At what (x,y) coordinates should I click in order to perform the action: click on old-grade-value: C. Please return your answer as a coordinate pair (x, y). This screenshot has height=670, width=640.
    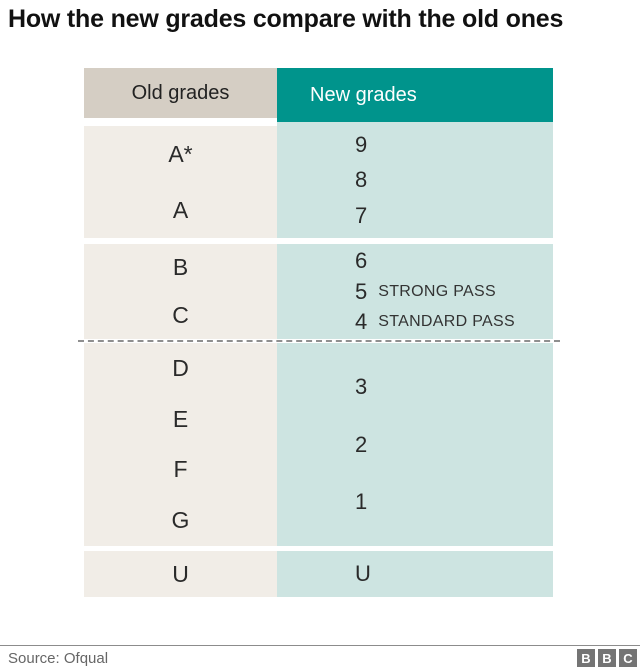
    Looking at the image, I should click on (180, 314).